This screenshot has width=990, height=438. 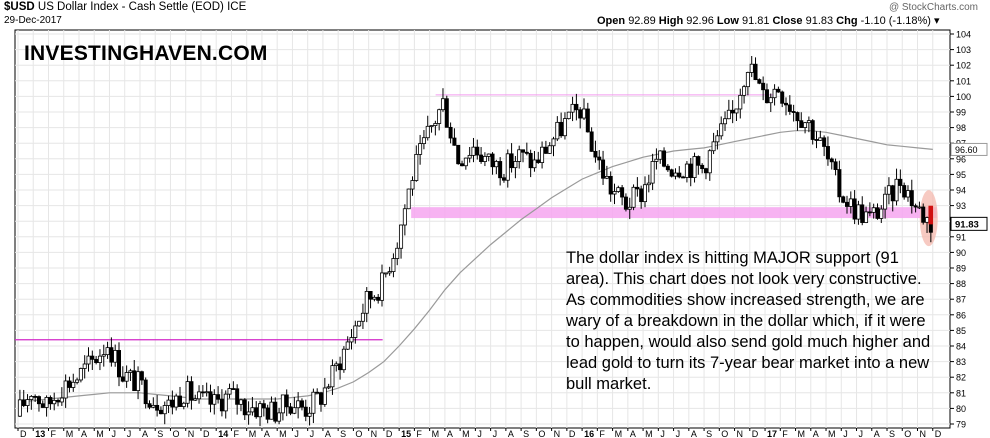 I want to click on chevron-down-icon: ▾, so click(x=937, y=21).